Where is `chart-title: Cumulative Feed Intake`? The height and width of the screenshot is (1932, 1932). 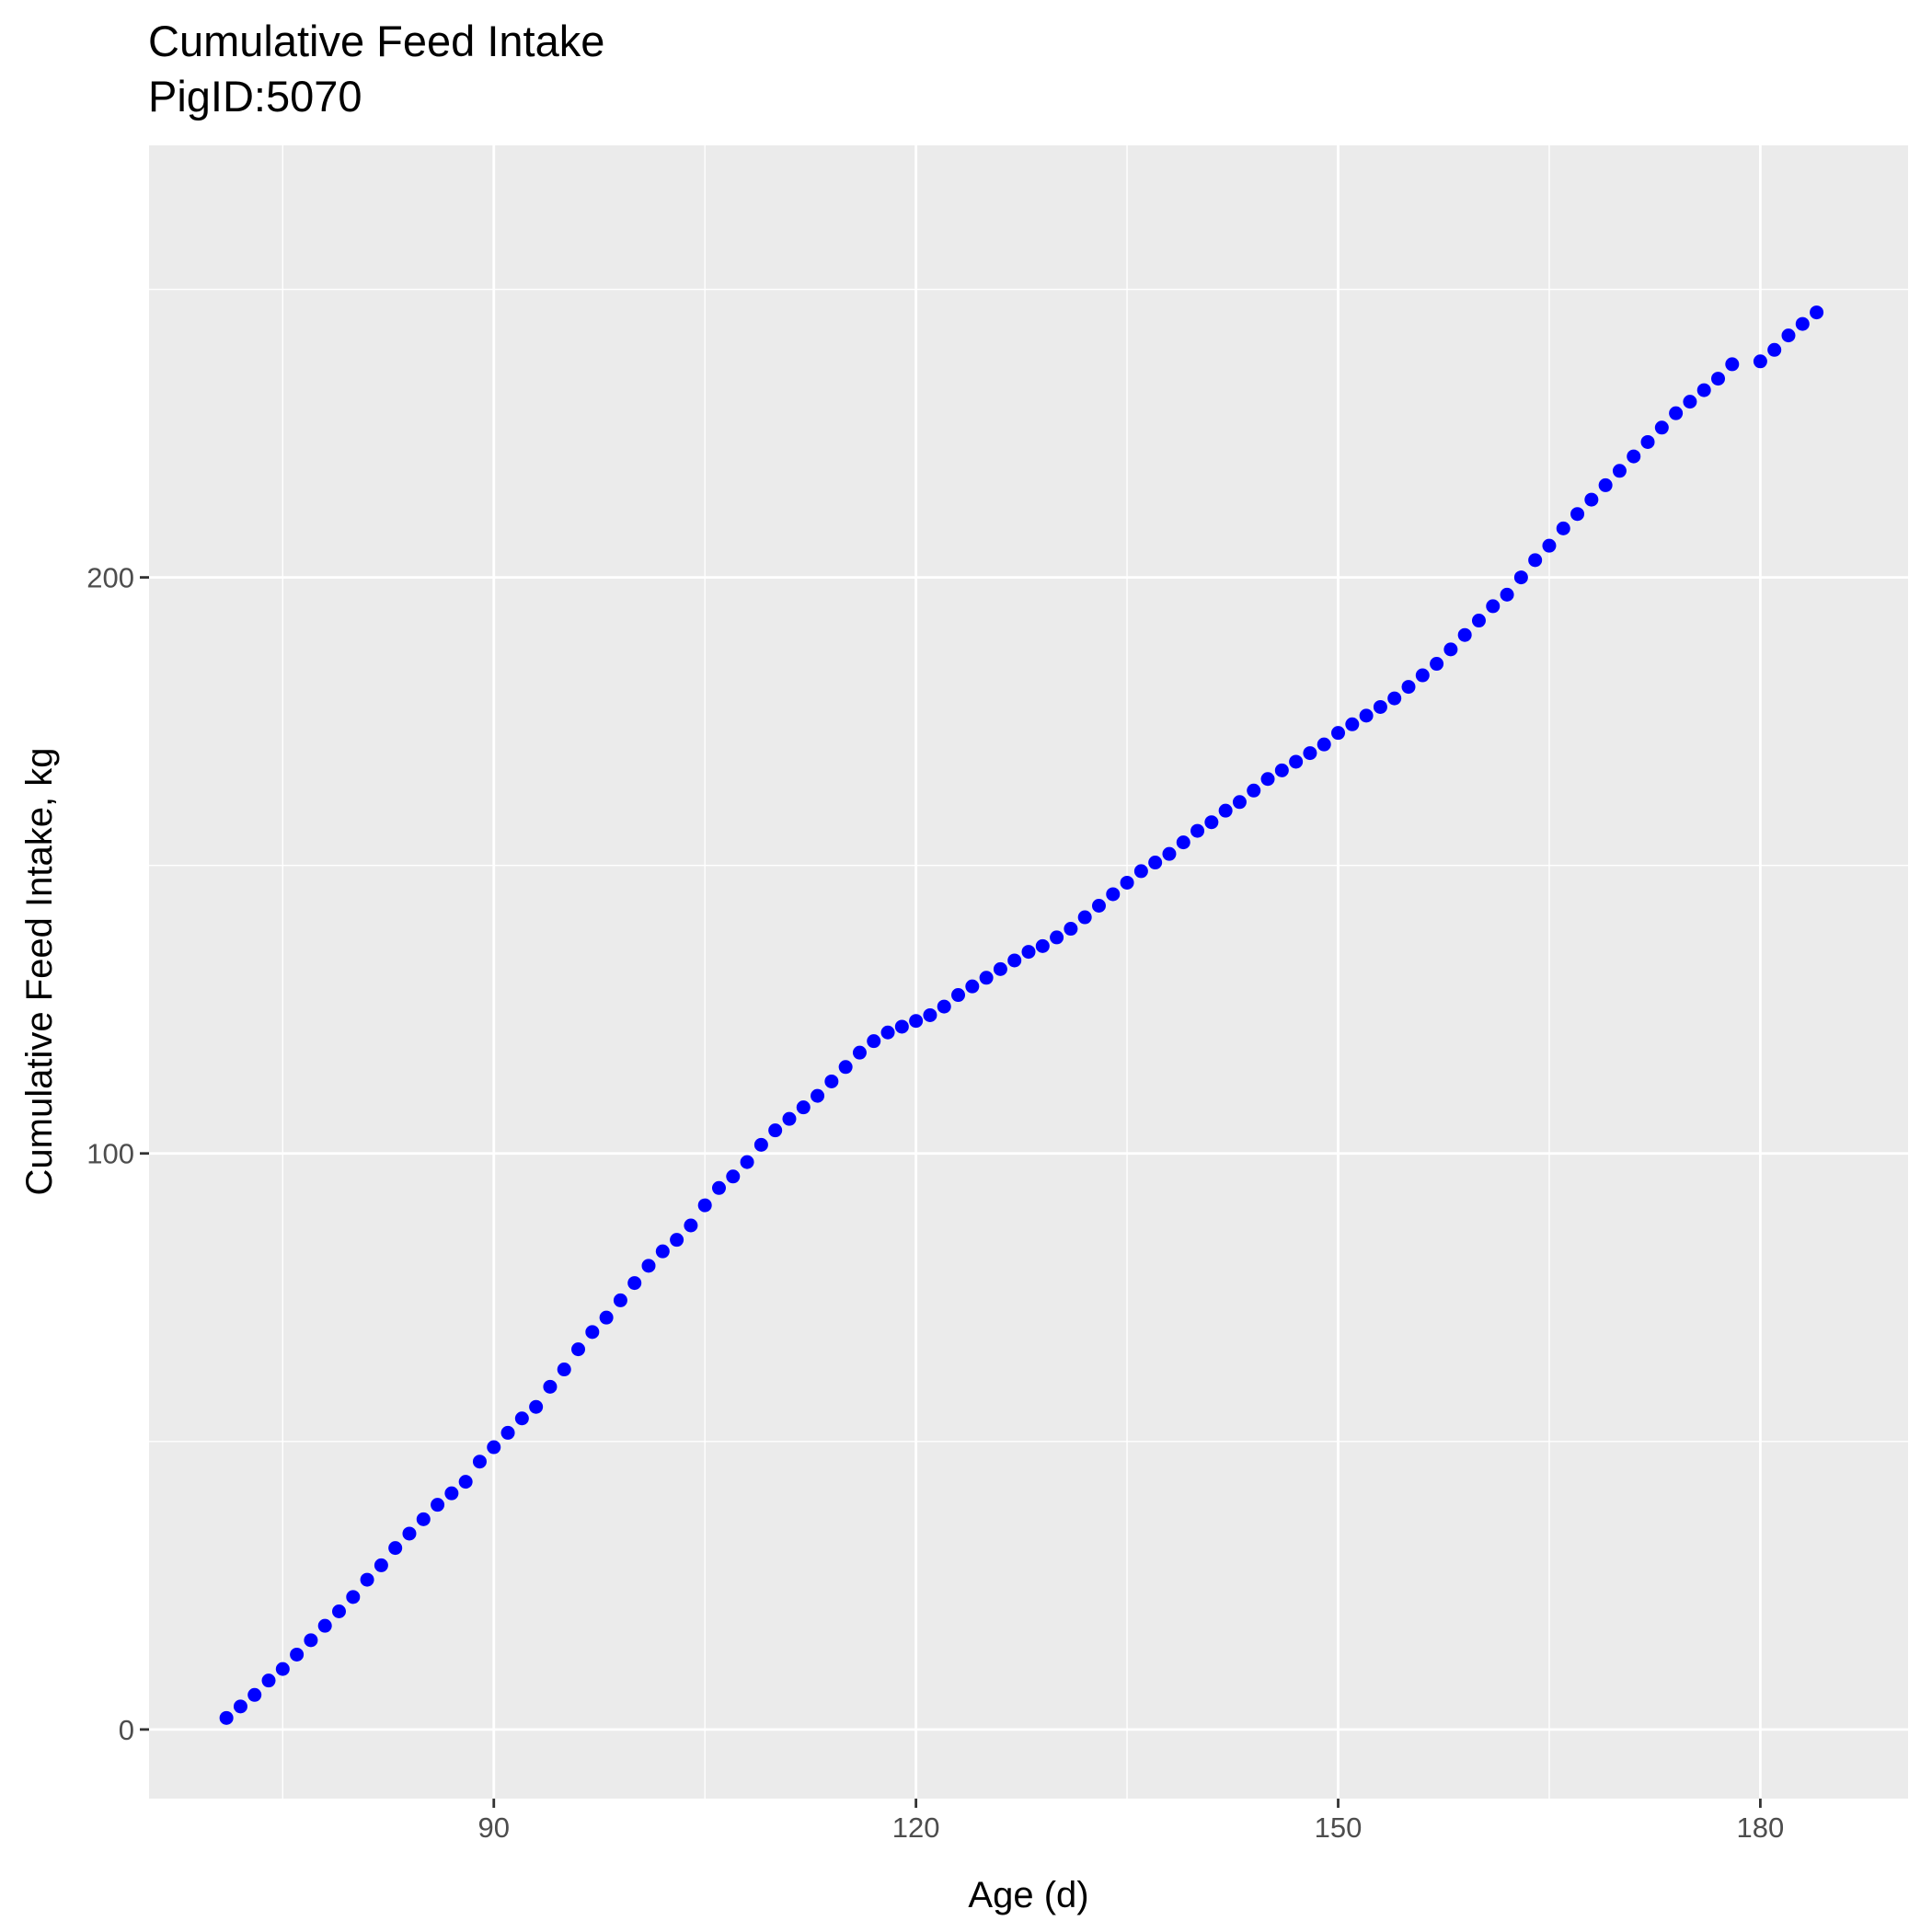
chart-title: Cumulative Feed Intake is located at coordinates (376, 41).